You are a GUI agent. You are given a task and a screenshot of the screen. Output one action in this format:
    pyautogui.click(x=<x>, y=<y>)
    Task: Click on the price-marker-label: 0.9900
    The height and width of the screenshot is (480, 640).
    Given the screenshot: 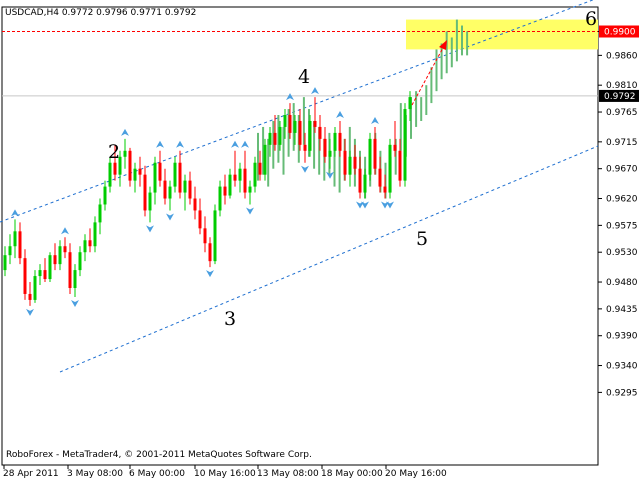 What is the action you would take?
    pyautogui.click(x=620, y=33)
    